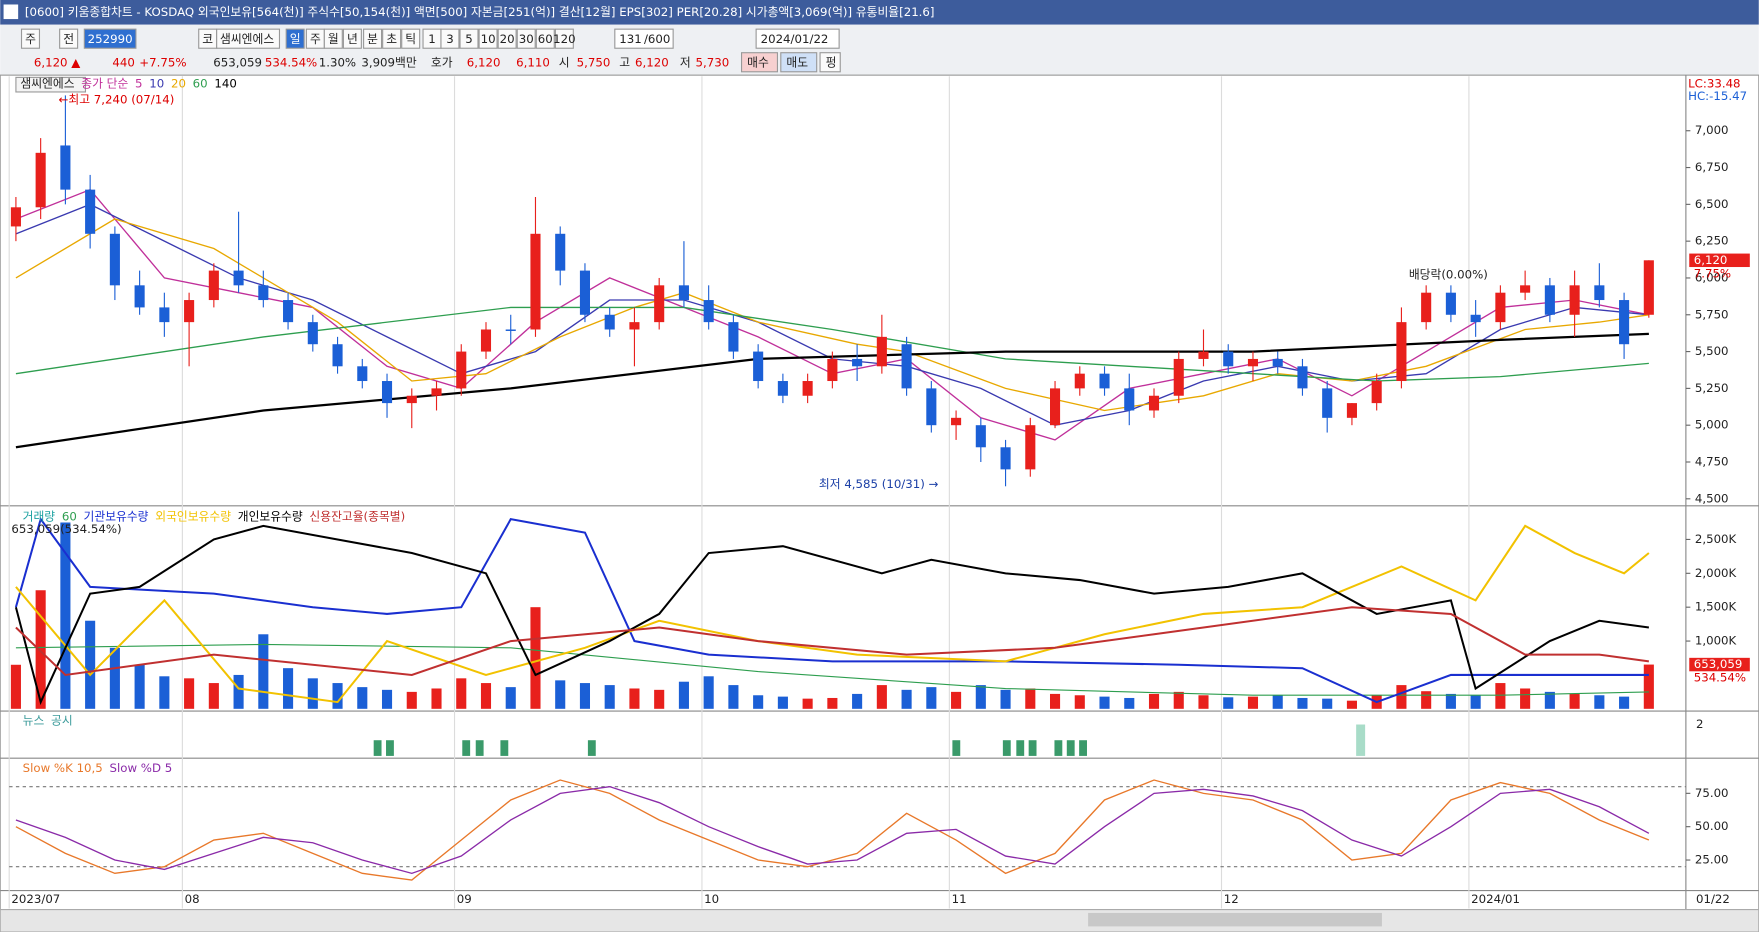  What do you see at coordinates (192, 899) in the screenshot?
I see `x-tick-label: 08` at bounding box center [192, 899].